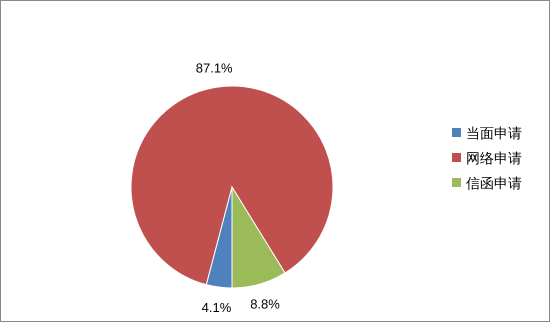  I want to click on data-label: 87.1%, so click(215, 68).